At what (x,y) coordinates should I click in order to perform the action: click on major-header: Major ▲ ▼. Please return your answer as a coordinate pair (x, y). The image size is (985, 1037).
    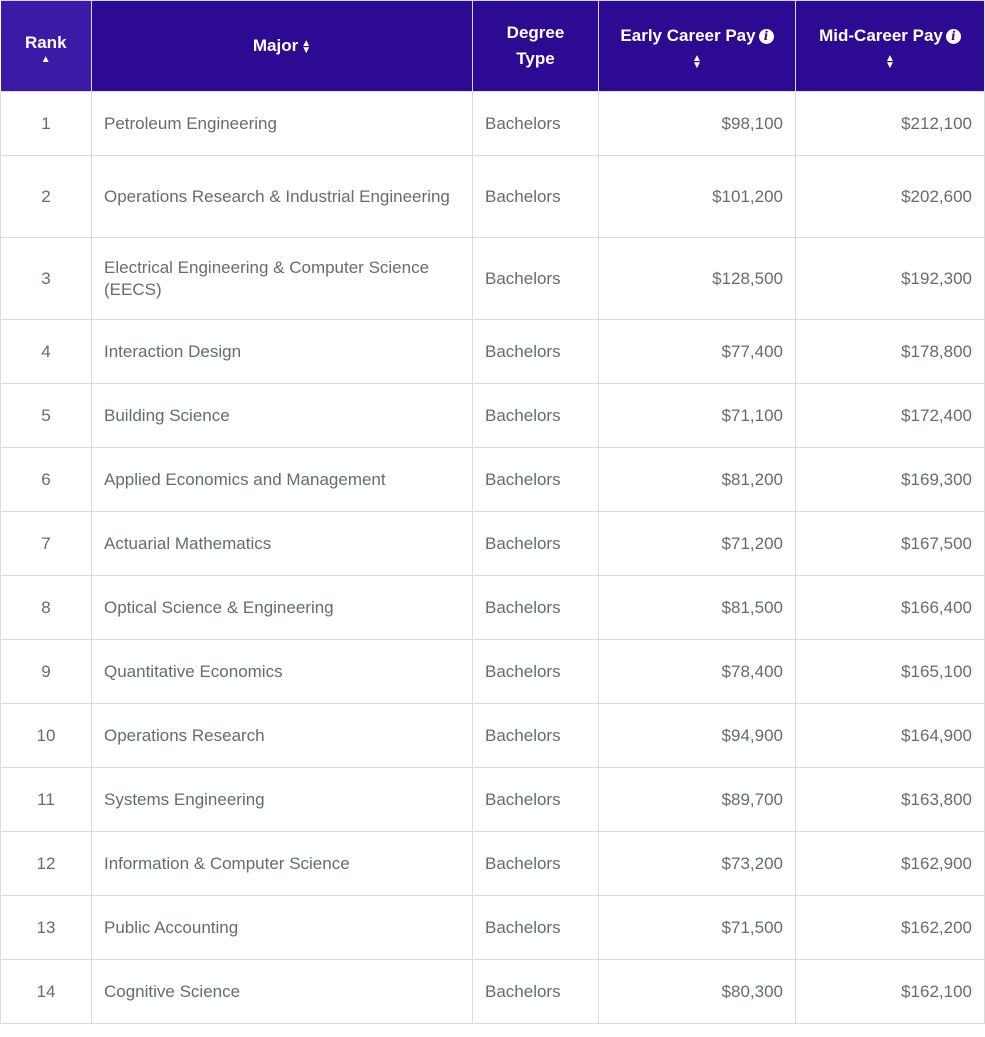
    Looking at the image, I should click on (282, 46).